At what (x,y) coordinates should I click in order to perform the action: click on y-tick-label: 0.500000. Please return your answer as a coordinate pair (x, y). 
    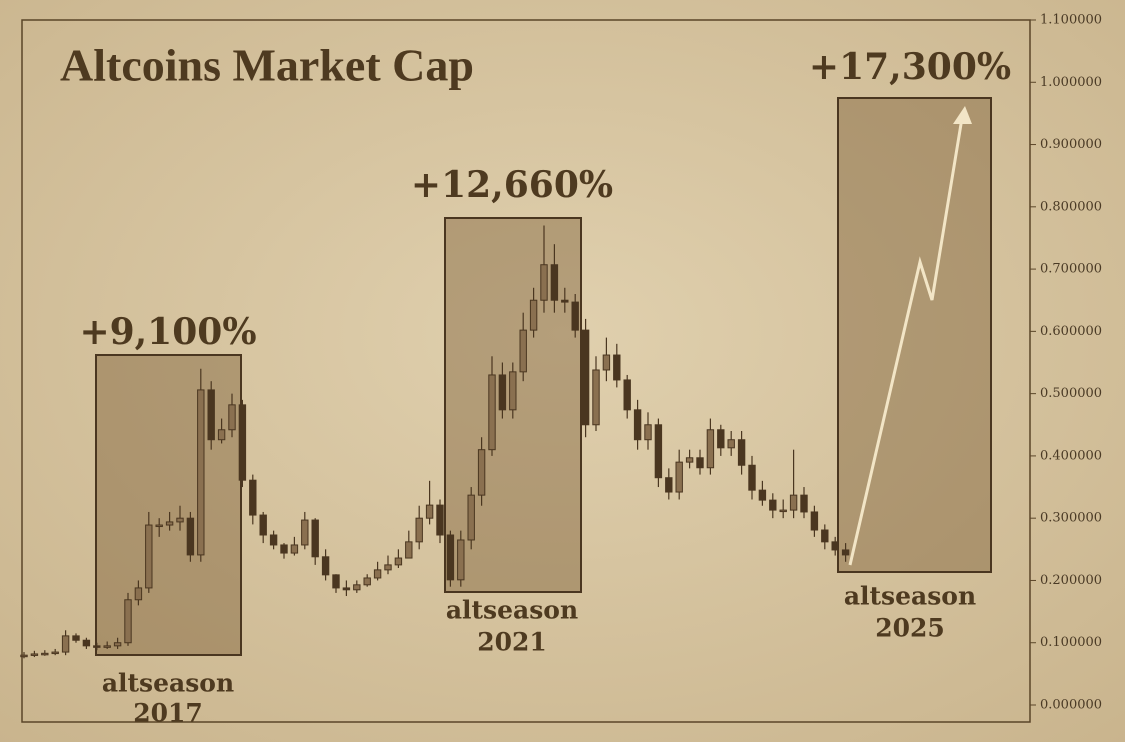
    Looking at the image, I should click on (1071, 393).